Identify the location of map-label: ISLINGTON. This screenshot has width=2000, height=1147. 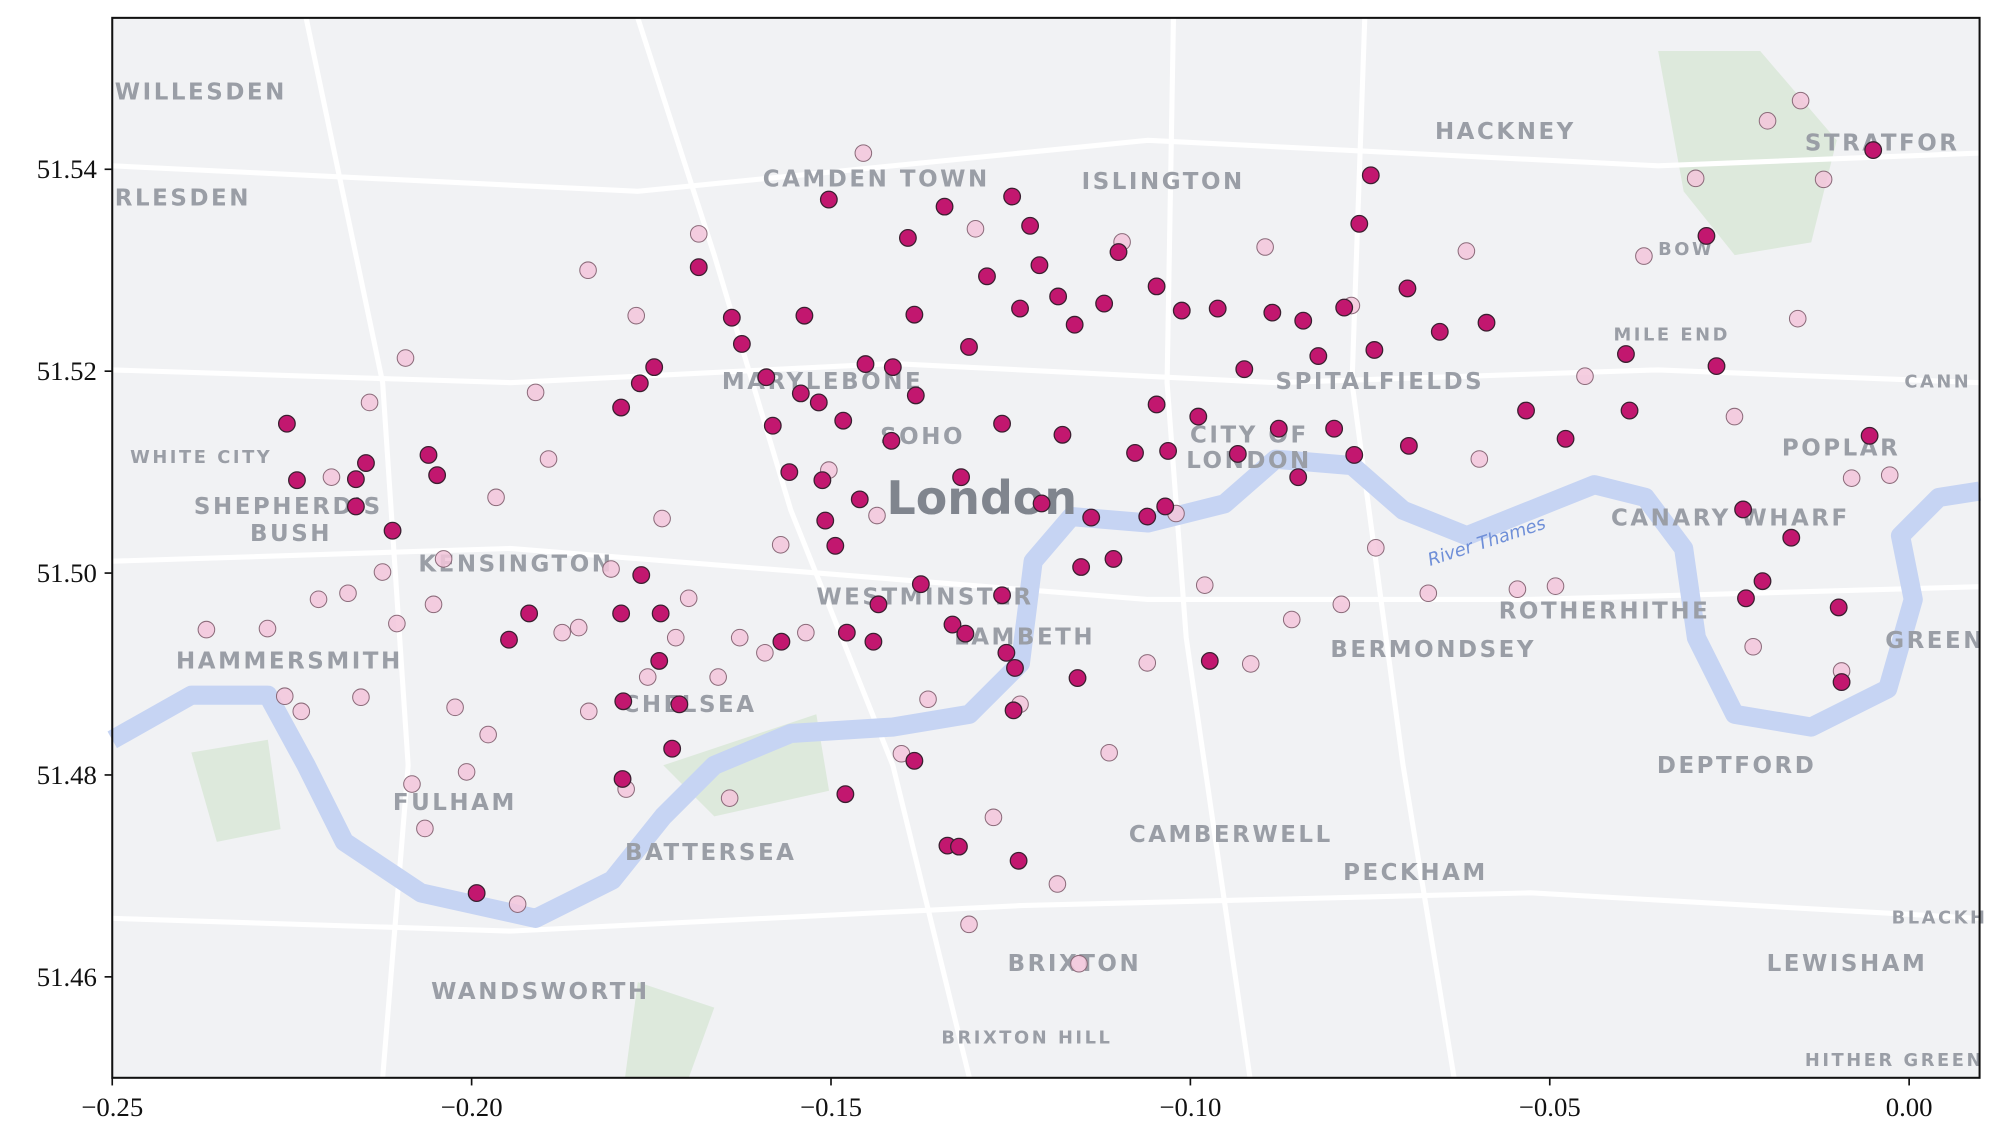
(1163, 182).